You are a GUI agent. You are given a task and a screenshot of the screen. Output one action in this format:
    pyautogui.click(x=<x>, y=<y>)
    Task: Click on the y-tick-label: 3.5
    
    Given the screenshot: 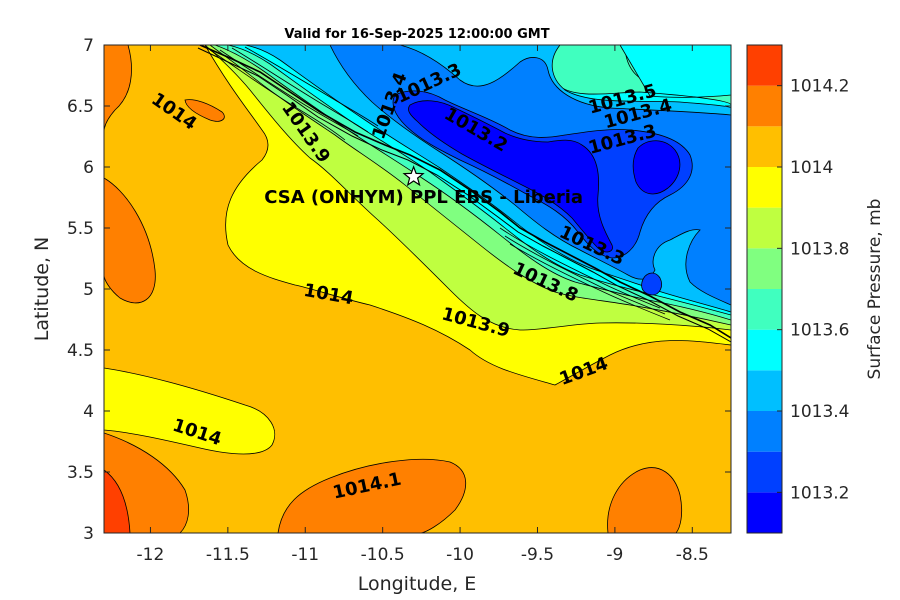 What is the action you would take?
    pyautogui.click(x=80, y=473)
    